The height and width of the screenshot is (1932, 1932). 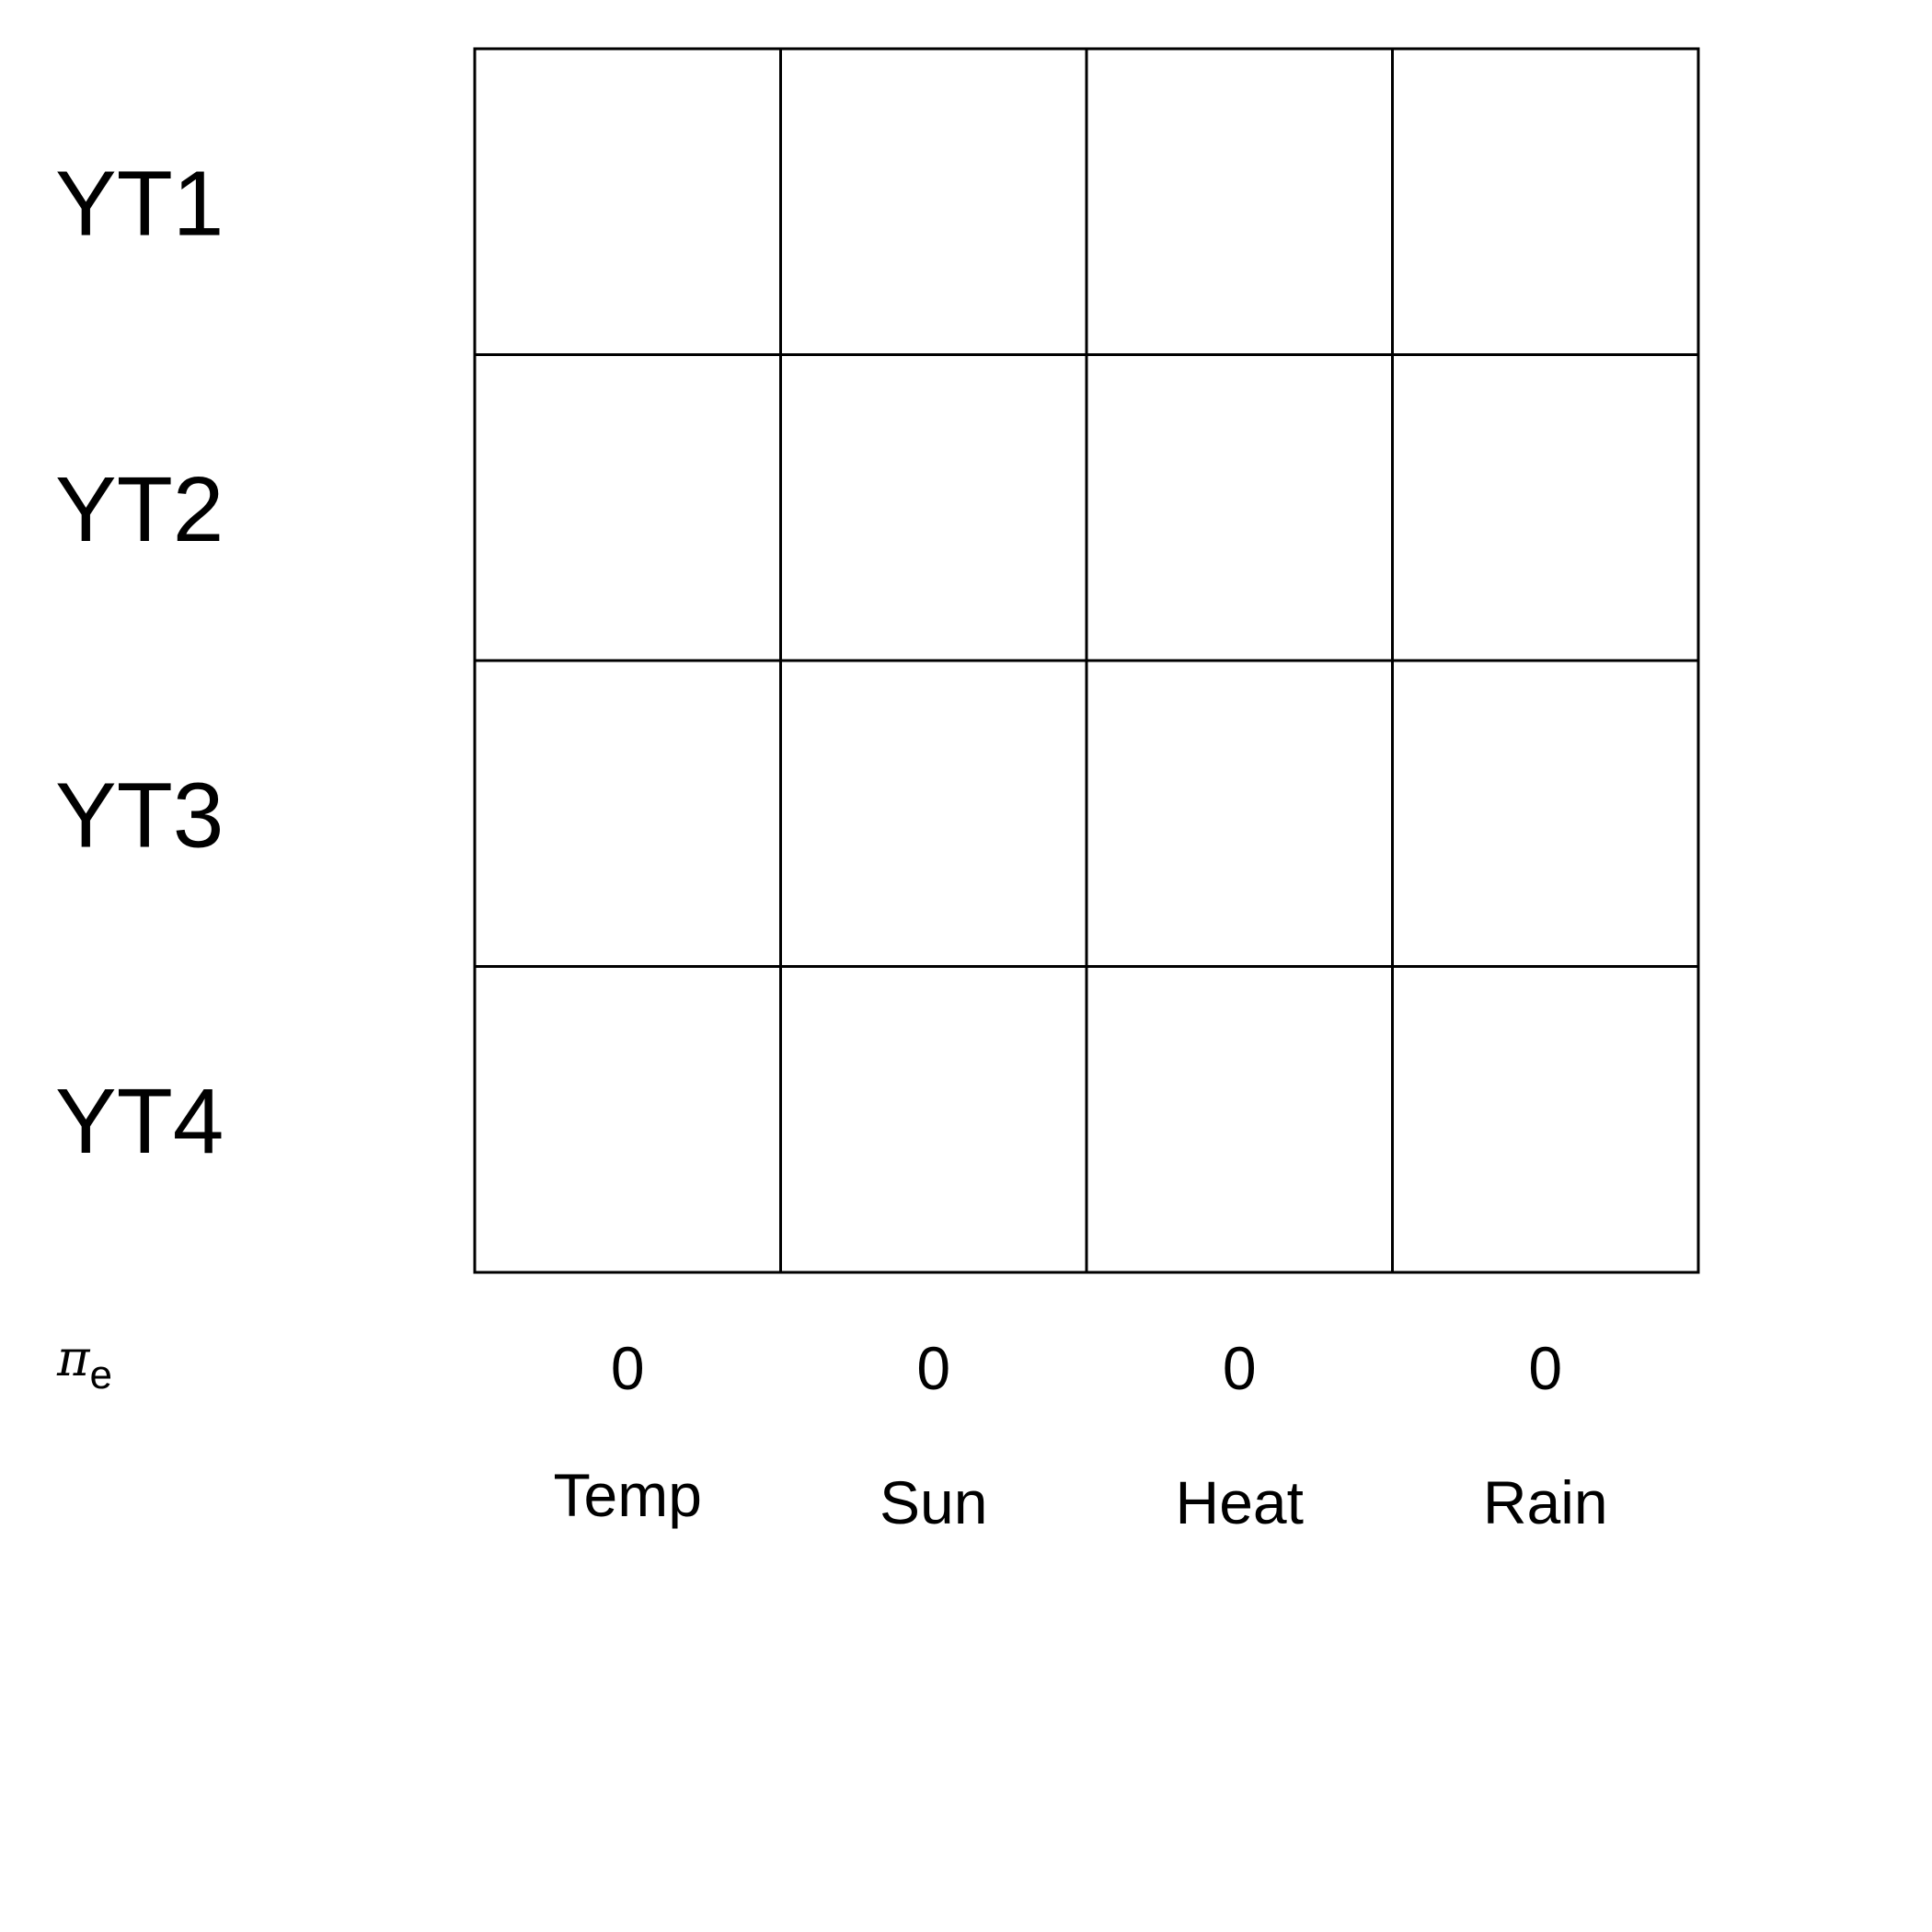 I want to click on column-labels: Temp Sun Heat Rain, so click(x=1081, y=1498).